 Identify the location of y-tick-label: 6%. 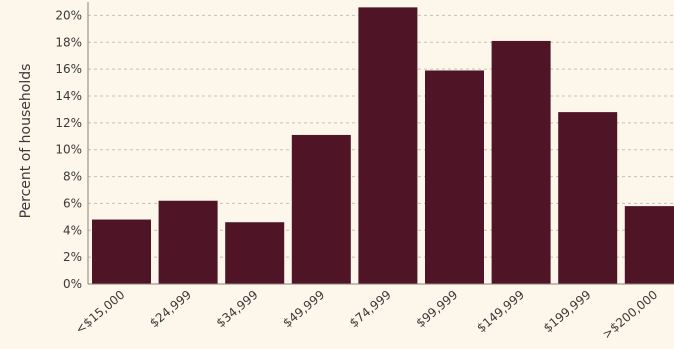
(72, 203).